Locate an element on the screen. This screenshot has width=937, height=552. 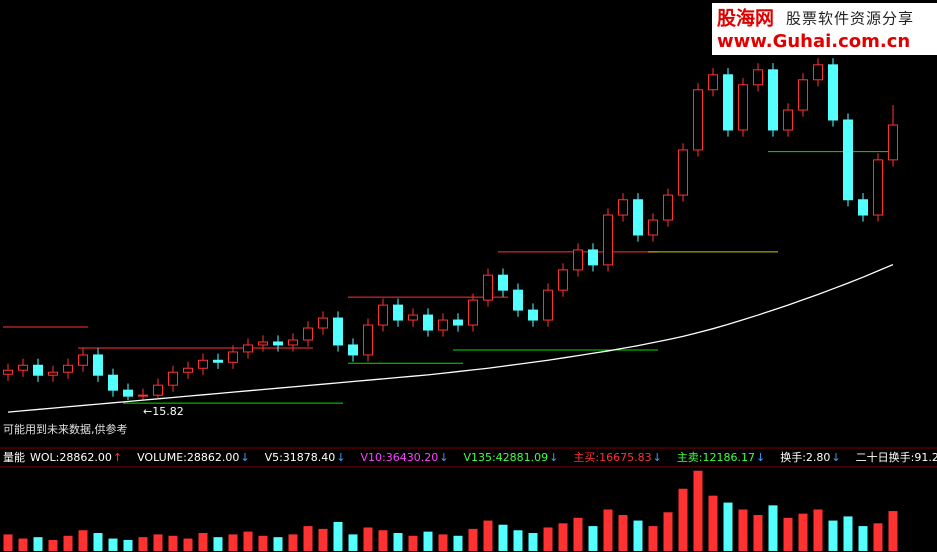
indicator-label: 二十日换手:91.27 is located at coordinates (896, 457).